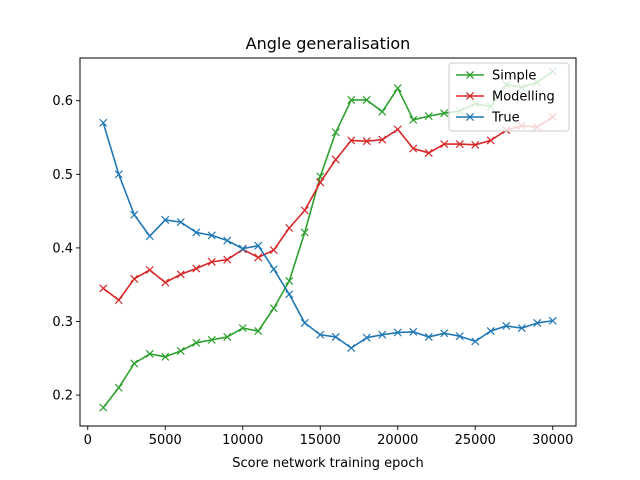 The height and width of the screenshot is (480, 640). I want to click on y-tick-label: 0.2, so click(62, 396).